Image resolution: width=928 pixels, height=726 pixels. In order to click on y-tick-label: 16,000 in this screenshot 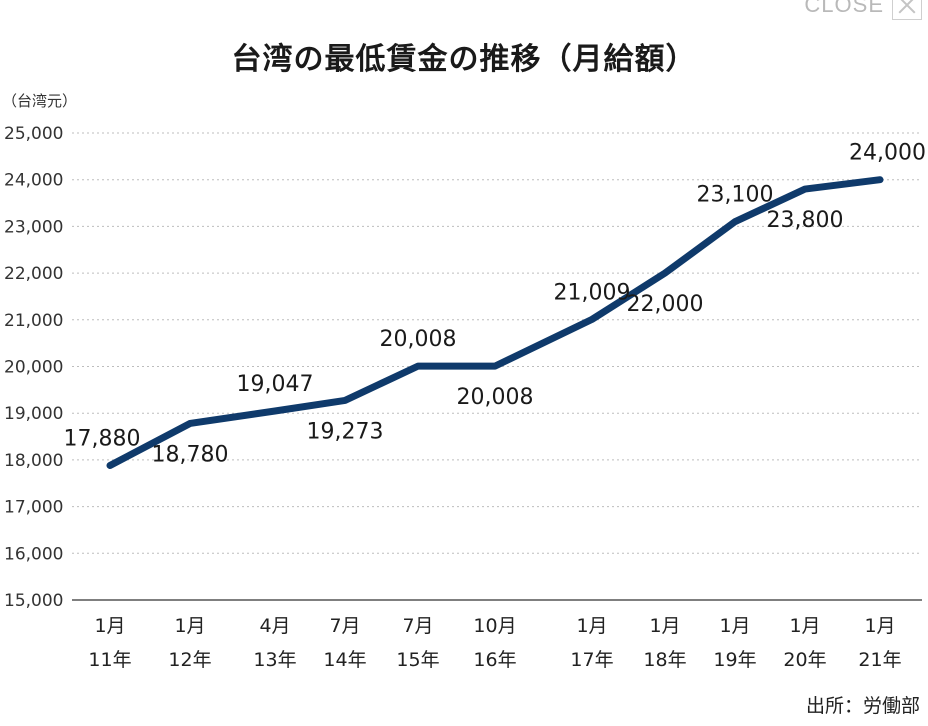, I will do `click(33, 554)`.